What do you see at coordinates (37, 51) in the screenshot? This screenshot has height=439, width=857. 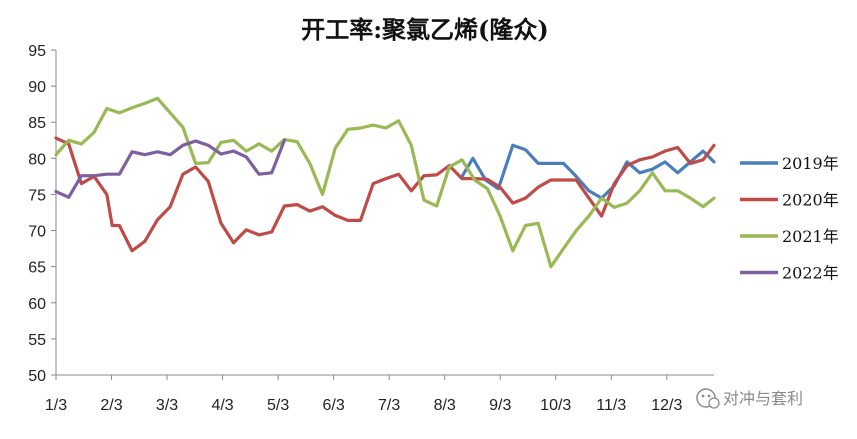 I see `y-tick-label: 95` at bounding box center [37, 51].